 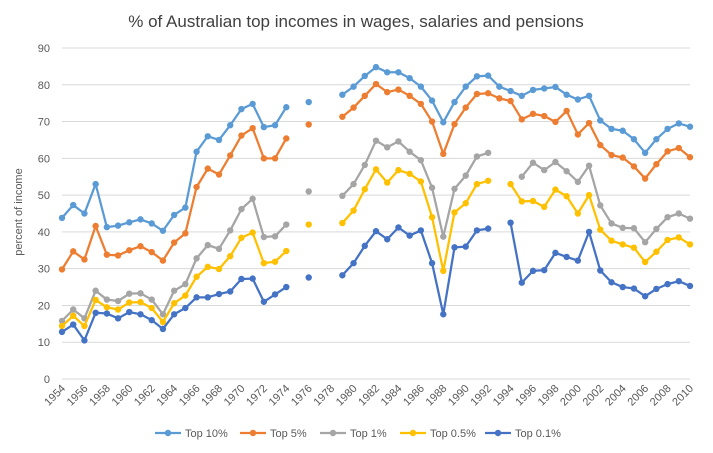 What do you see at coordinates (571, 396) in the screenshot?
I see `x-tick-label: 2000` at bounding box center [571, 396].